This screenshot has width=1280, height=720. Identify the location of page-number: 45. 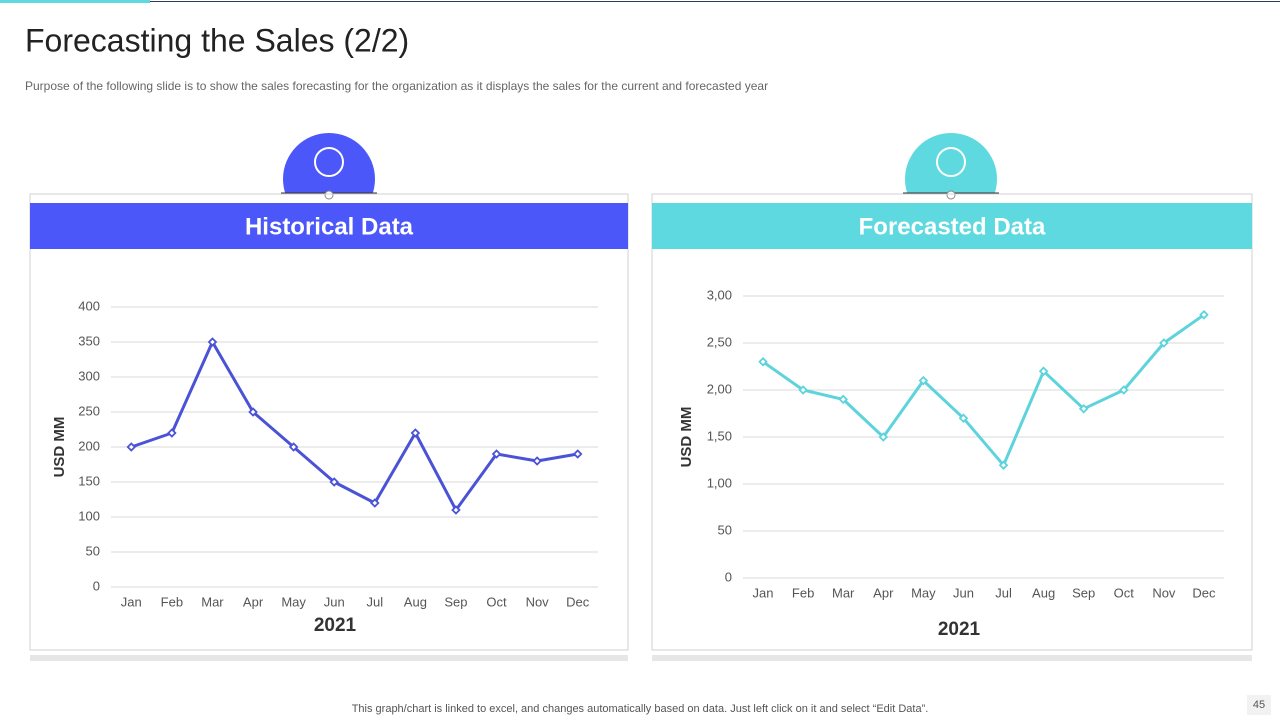
(1259, 705).